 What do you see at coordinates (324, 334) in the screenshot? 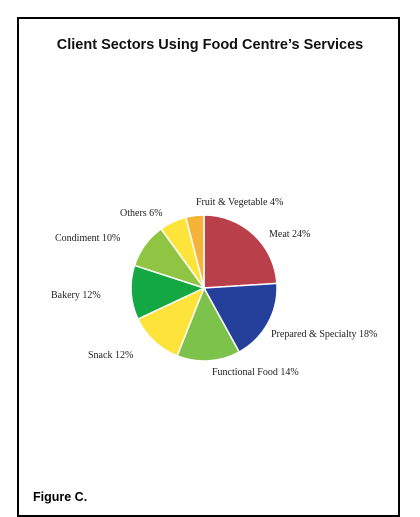
I see `slice-label: Prepared & Specialty 18%` at bounding box center [324, 334].